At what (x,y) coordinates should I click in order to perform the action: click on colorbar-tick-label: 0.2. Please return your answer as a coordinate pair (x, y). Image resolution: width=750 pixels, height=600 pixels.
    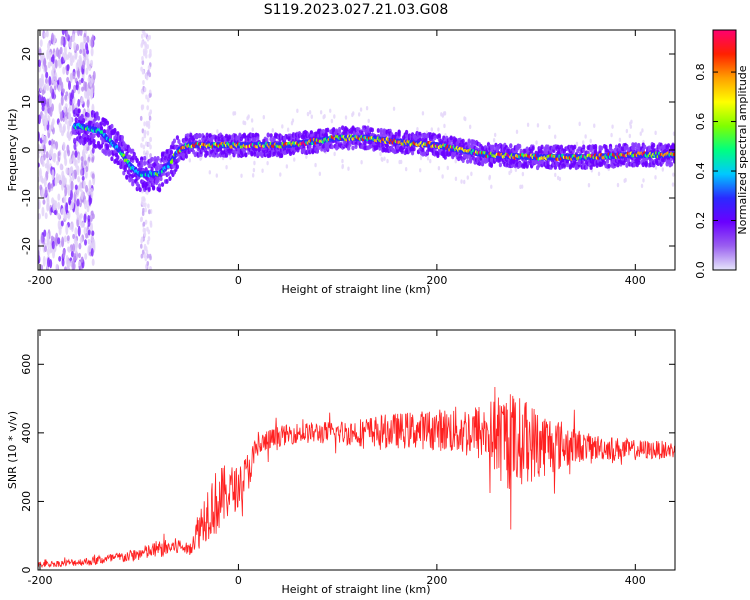
    Looking at the image, I should click on (700, 221).